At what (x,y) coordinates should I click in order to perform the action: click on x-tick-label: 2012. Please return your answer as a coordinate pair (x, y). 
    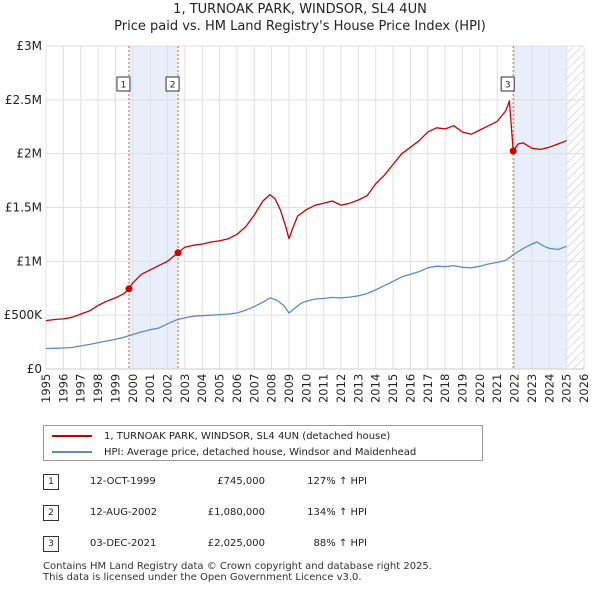
    Looking at the image, I should click on (341, 388).